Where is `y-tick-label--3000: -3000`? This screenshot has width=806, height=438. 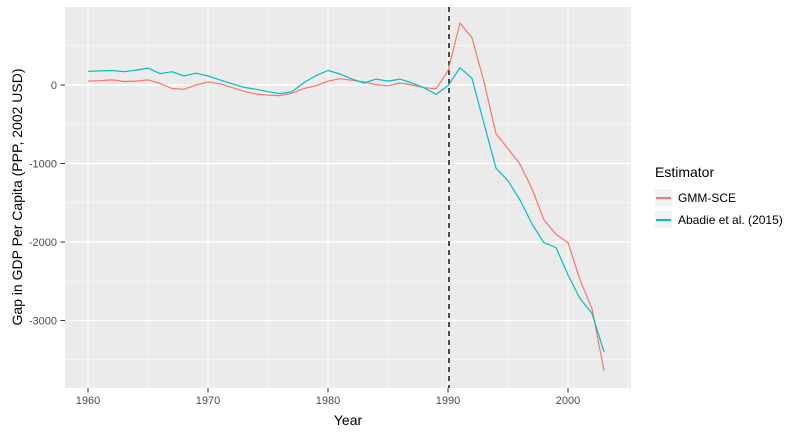 y-tick-label--3000: -3000 is located at coordinates (43, 322).